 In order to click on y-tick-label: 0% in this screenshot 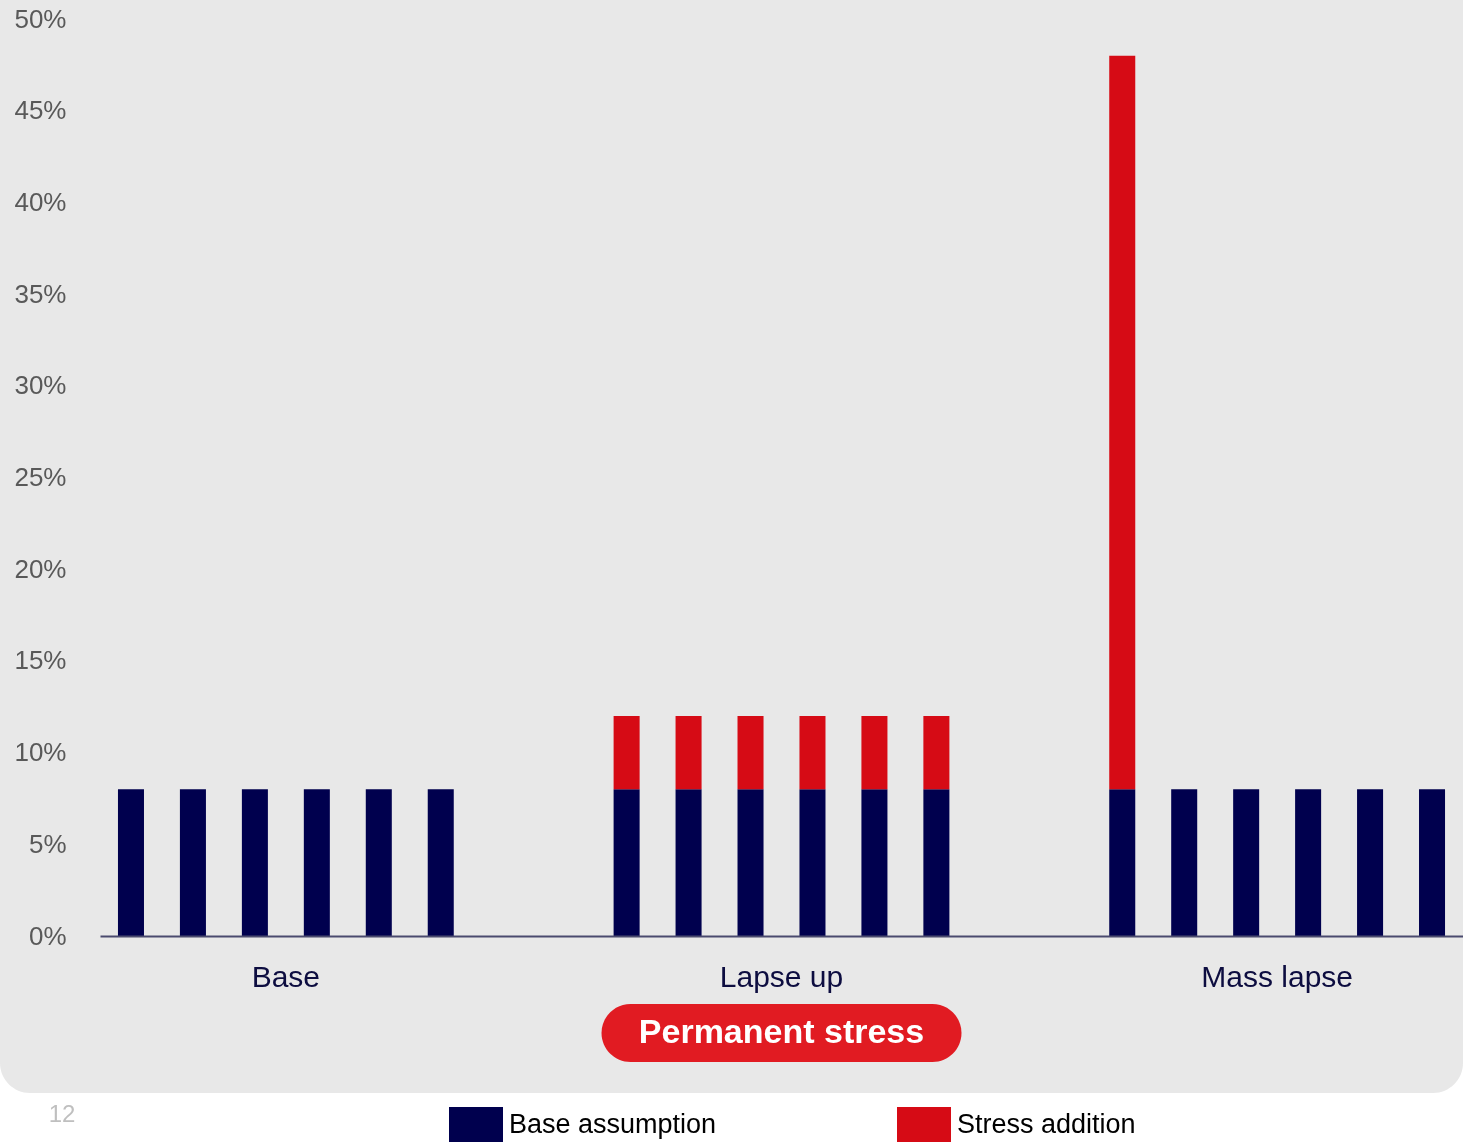, I will do `click(47, 935)`.